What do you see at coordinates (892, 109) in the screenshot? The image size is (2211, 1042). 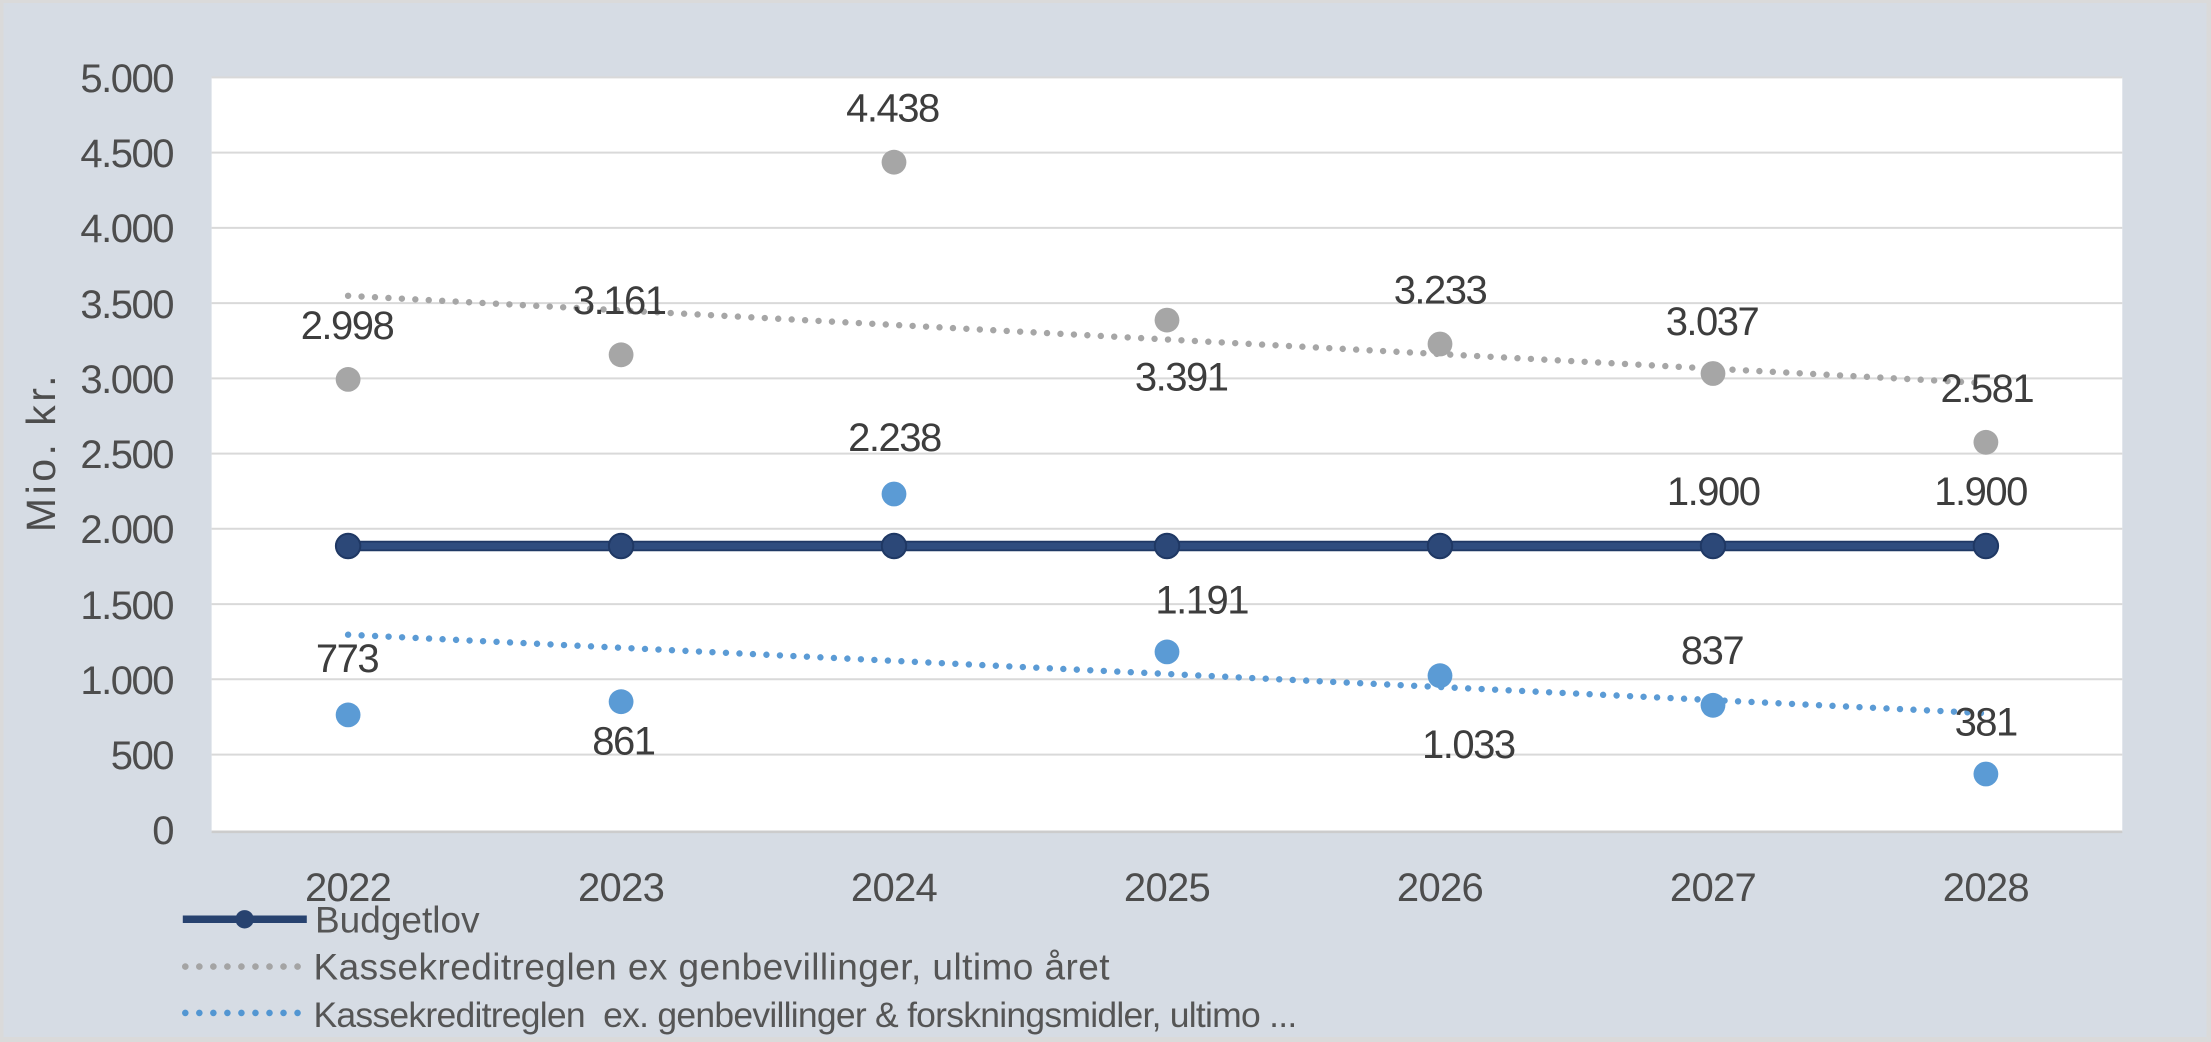 I see `svg-text: 4.438` at bounding box center [892, 109].